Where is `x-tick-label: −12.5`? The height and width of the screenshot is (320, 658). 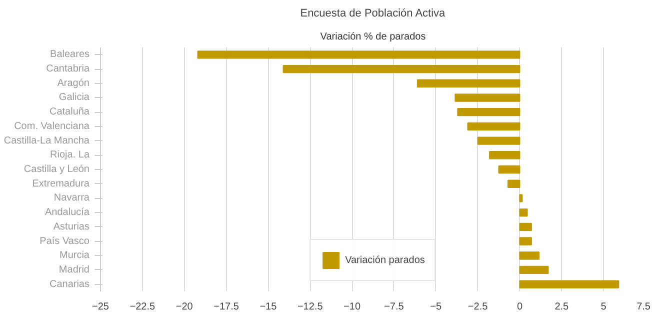
x-tick-label: −12.5 is located at coordinates (310, 307).